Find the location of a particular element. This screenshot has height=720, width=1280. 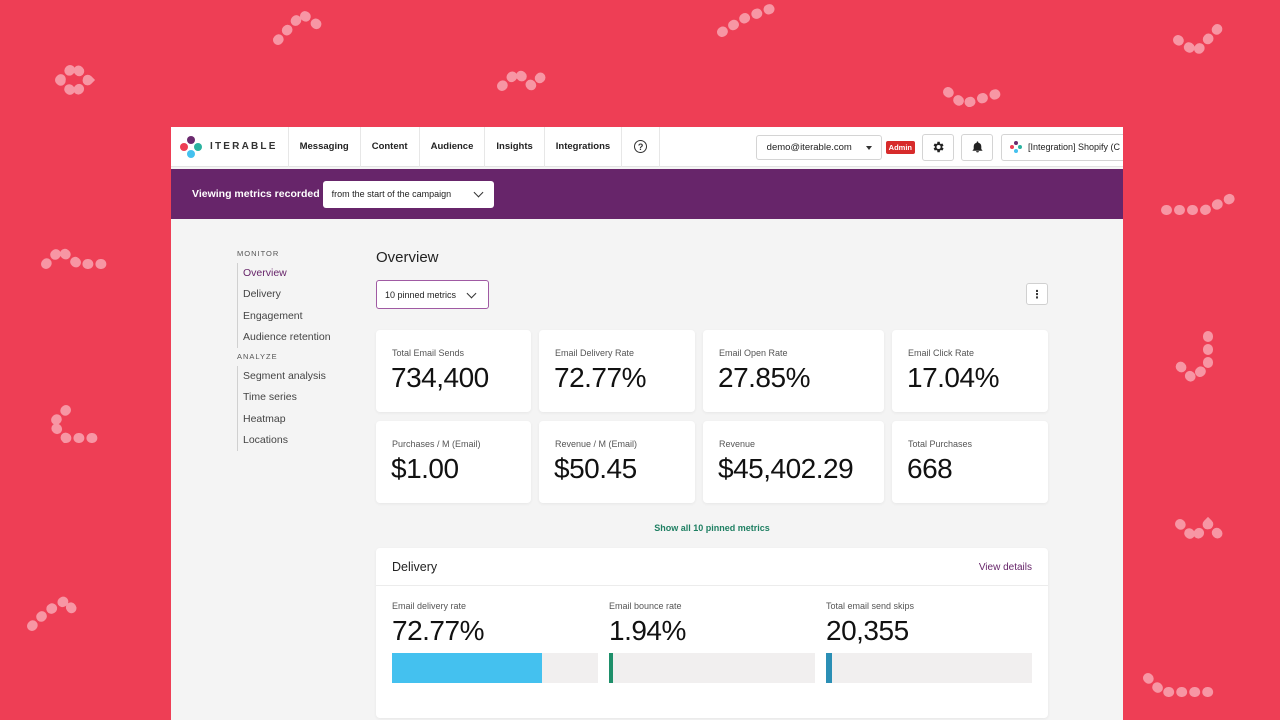

metric-label: Purchases / M (Email) is located at coordinates (436, 444).